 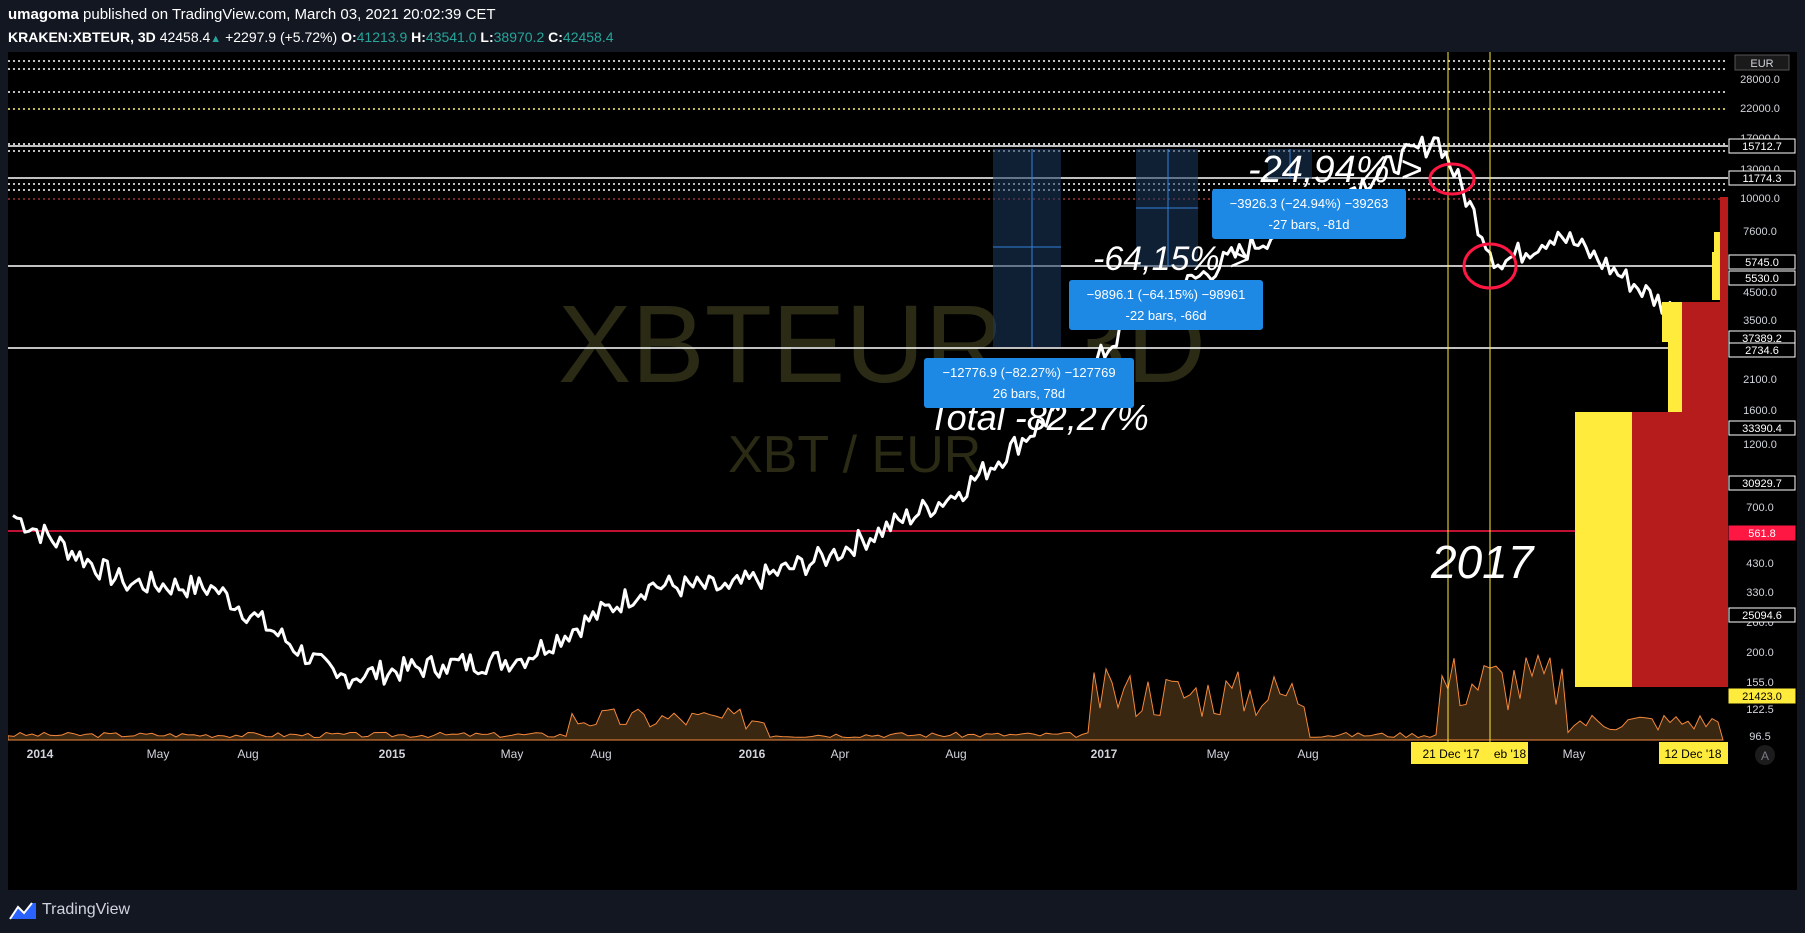 What do you see at coordinates (1651, 442) in the screenshot?
I see `volume-profile` at bounding box center [1651, 442].